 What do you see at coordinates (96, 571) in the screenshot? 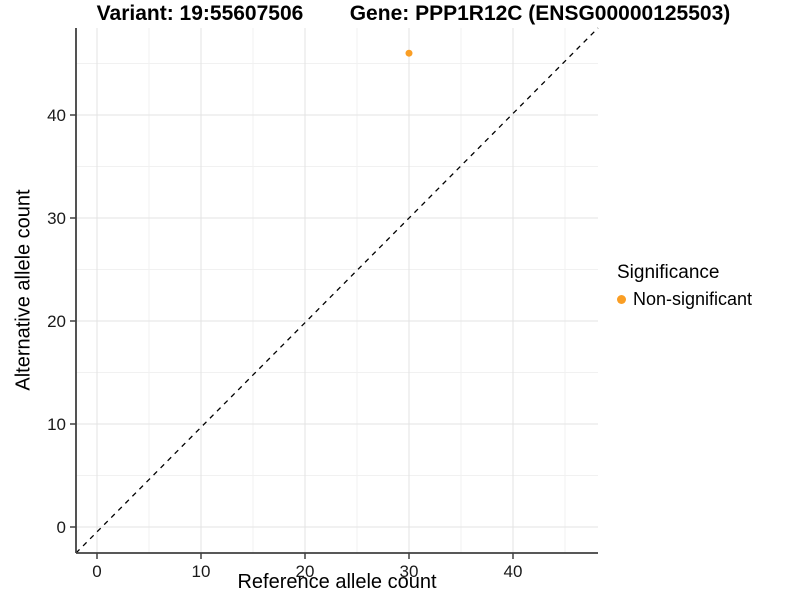
I see `x-tick-label: 0` at bounding box center [96, 571].